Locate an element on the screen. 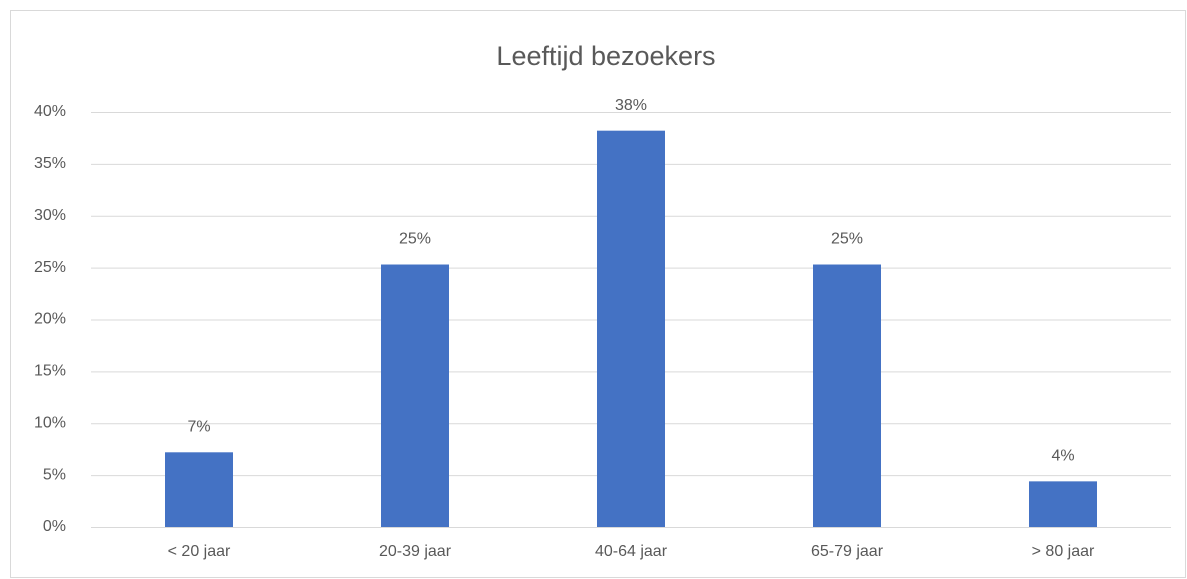  y-tick-label: 5% is located at coordinates (54, 474).